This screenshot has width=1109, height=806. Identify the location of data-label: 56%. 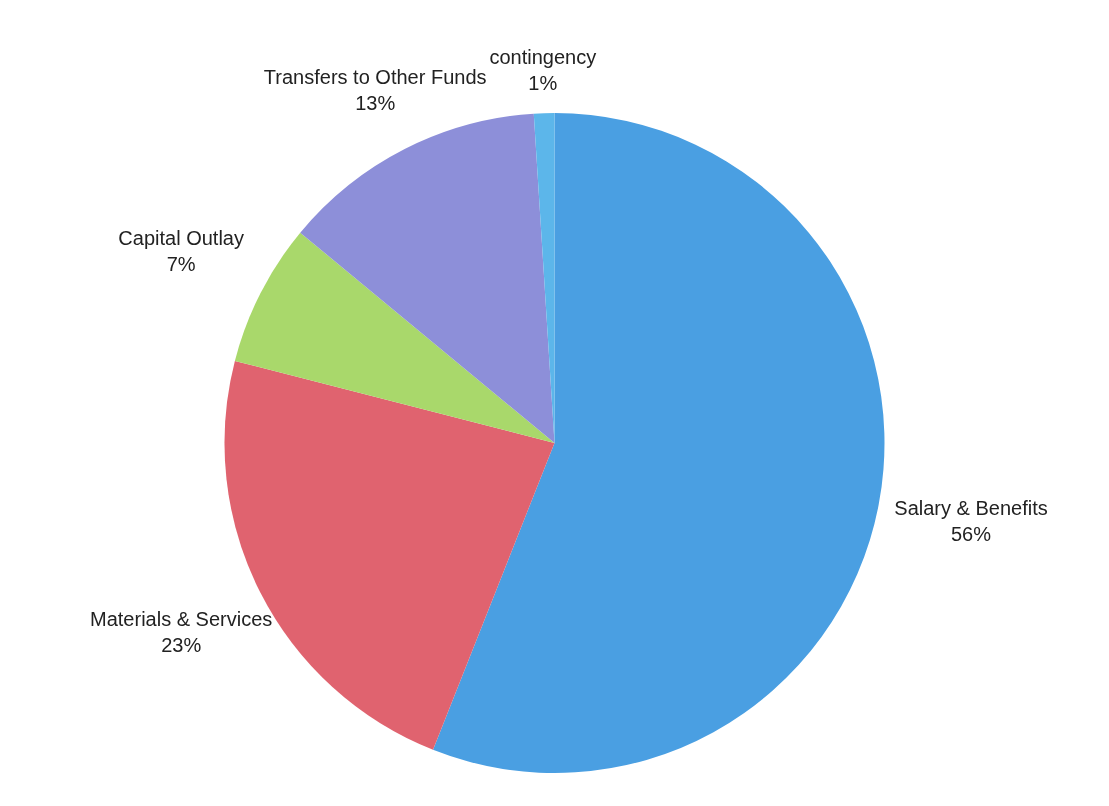
(971, 533).